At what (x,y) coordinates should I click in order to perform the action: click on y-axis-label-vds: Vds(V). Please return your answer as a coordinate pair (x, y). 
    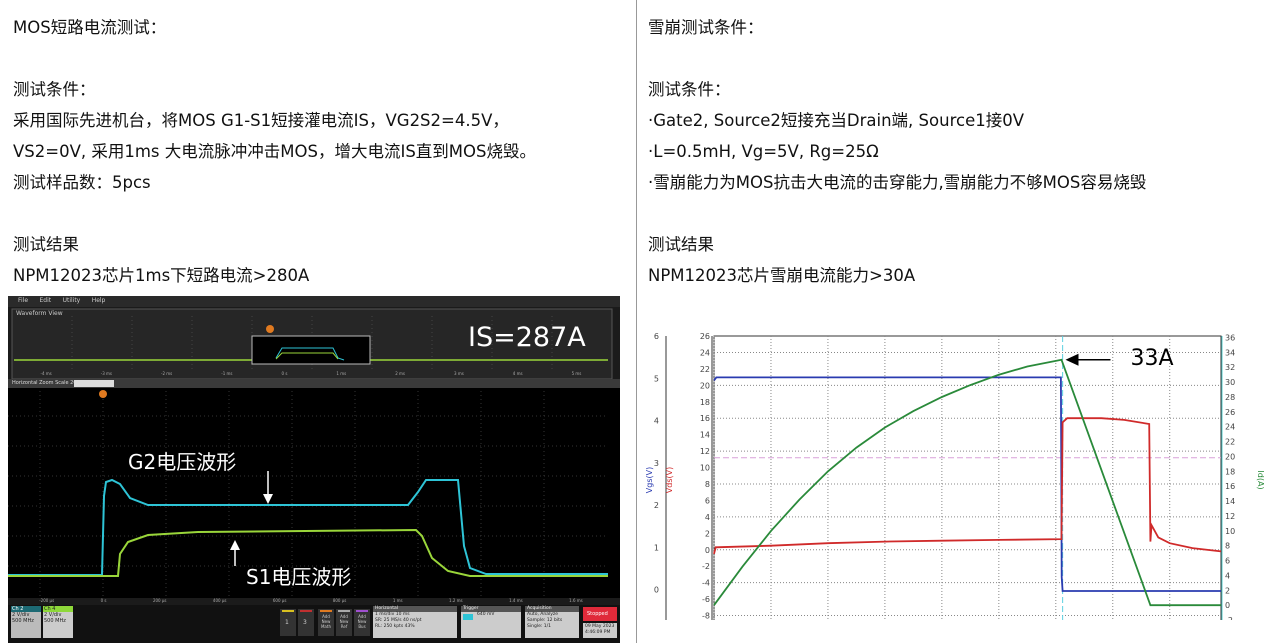
    Looking at the image, I should click on (669, 480).